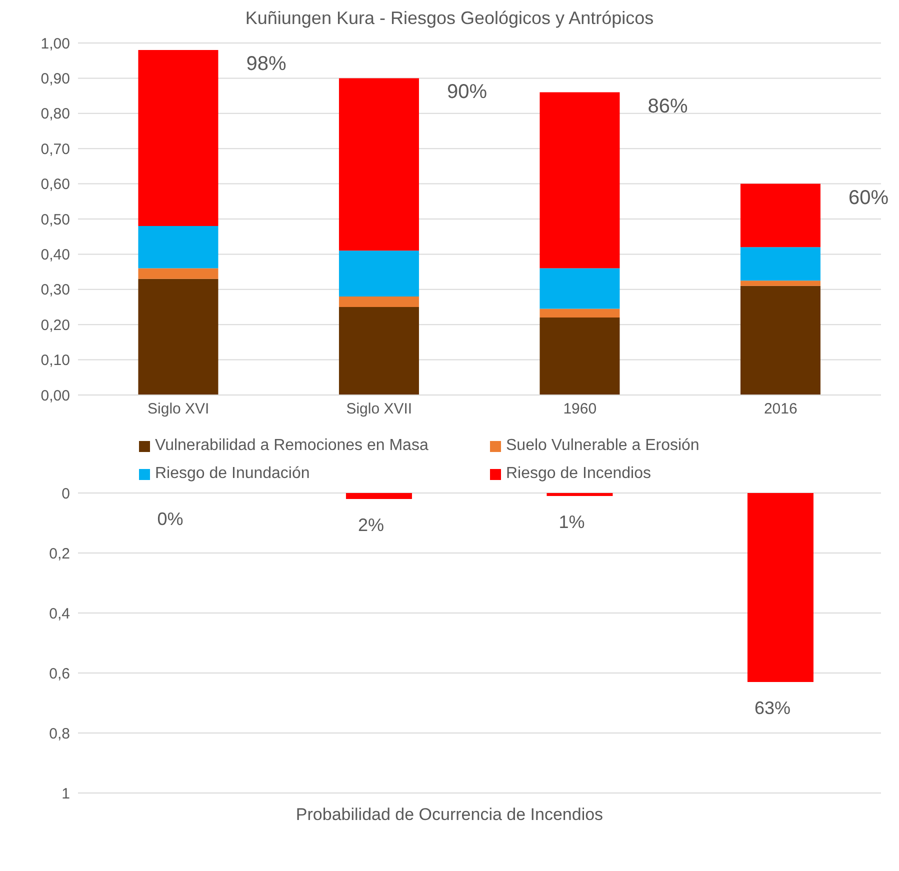 This screenshot has height=871, width=899. I want to click on y-tick-label: 0,90, so click(55, 79).